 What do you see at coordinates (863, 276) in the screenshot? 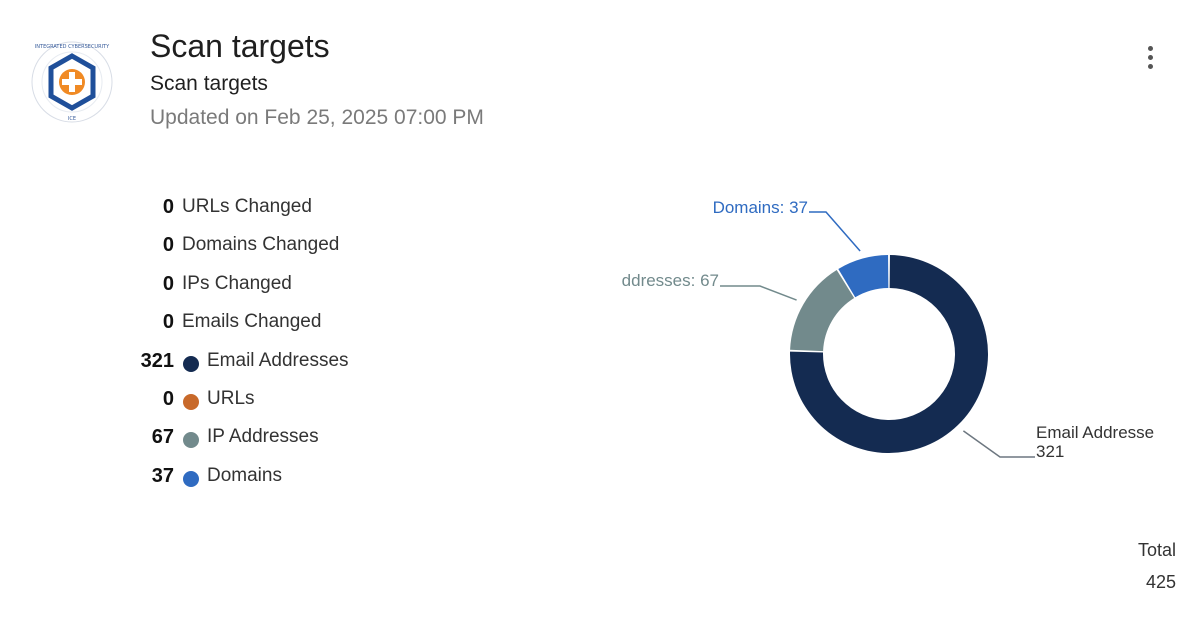
I see `donut-slice-domains` at bounding box center [863, 276].